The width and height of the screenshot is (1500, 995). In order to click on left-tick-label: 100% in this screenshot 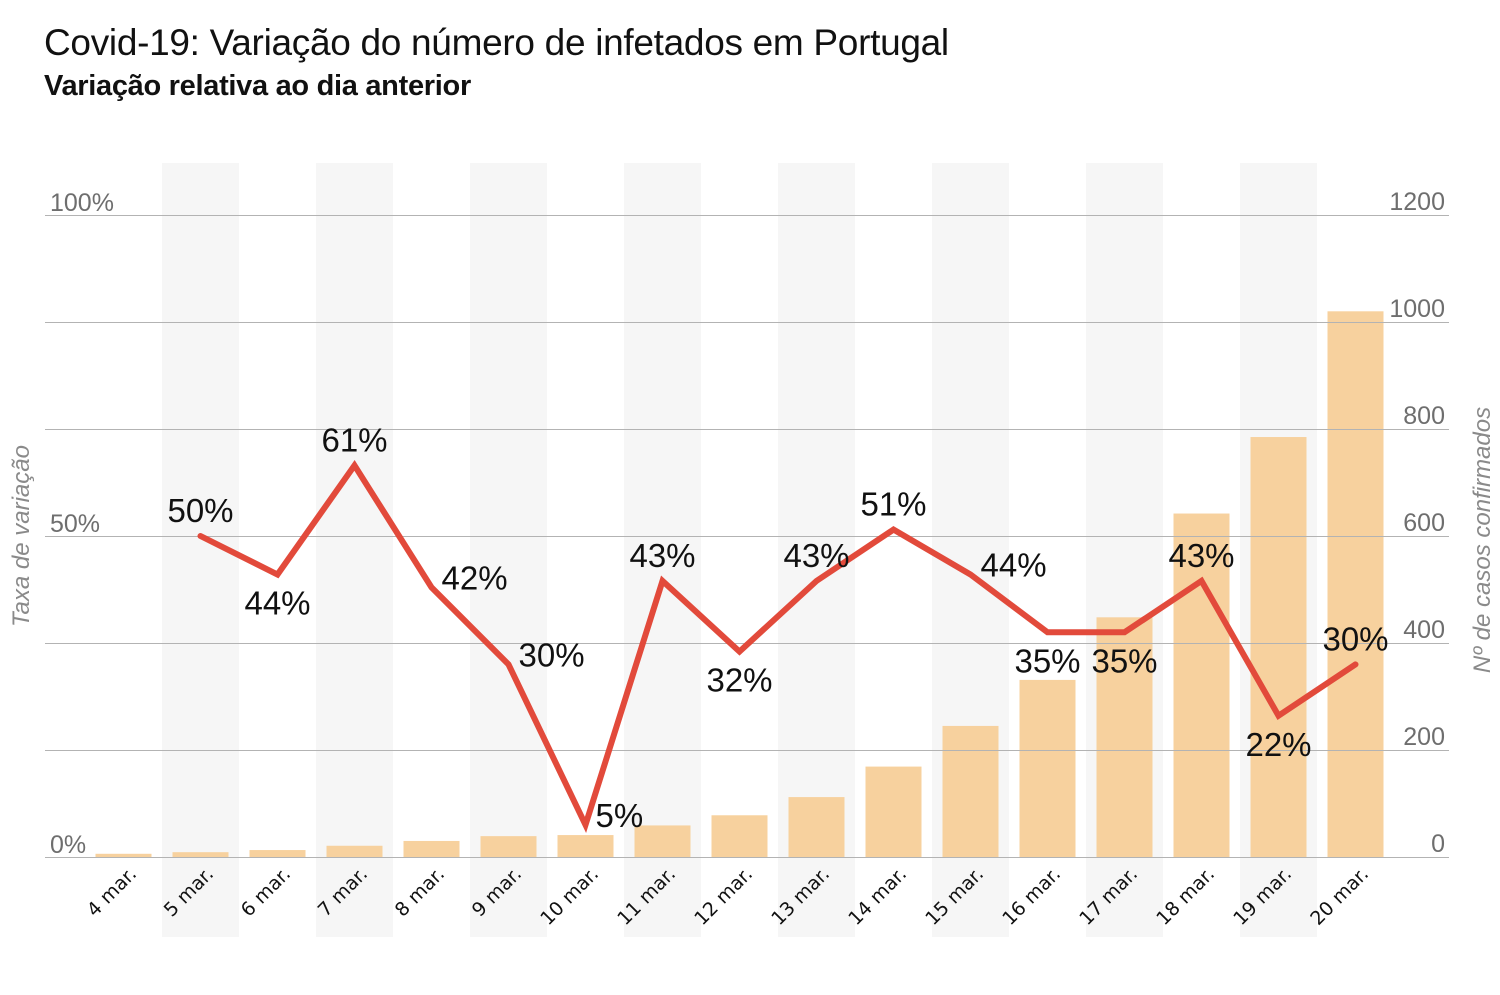, I will do `click(82, 203)`.